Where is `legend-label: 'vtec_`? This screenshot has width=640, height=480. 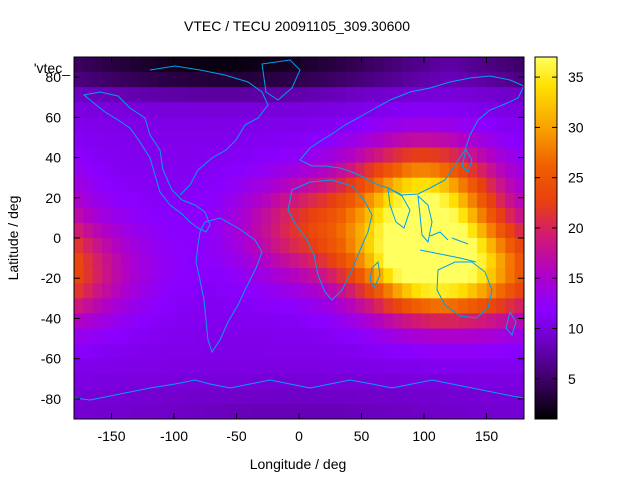 legend-label: 'vtec_ is located at coordinates (52, 68).